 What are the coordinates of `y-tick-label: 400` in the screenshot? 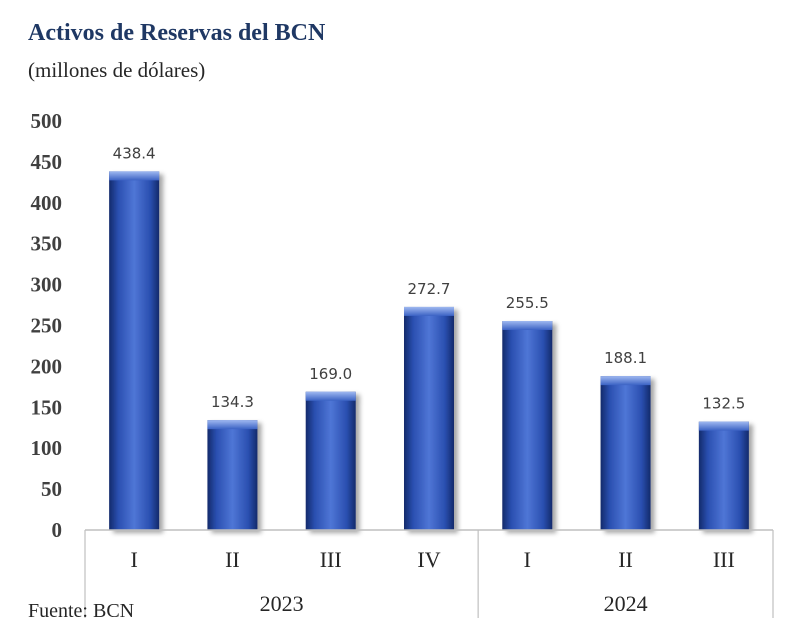 It's located at (47, 203).